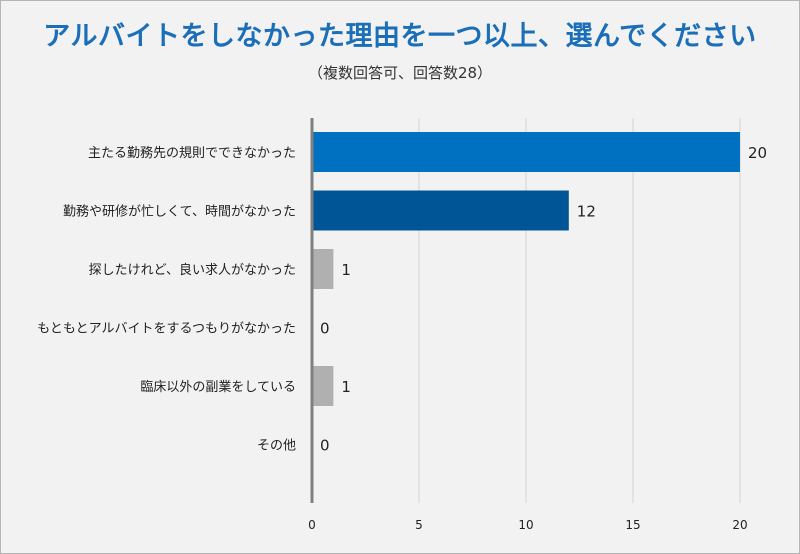 Image resolution: width=800 pixels, height=554 pixels. I want to click on category-label: 主たる勤務先の規則でできなかった, so click(192, 153).